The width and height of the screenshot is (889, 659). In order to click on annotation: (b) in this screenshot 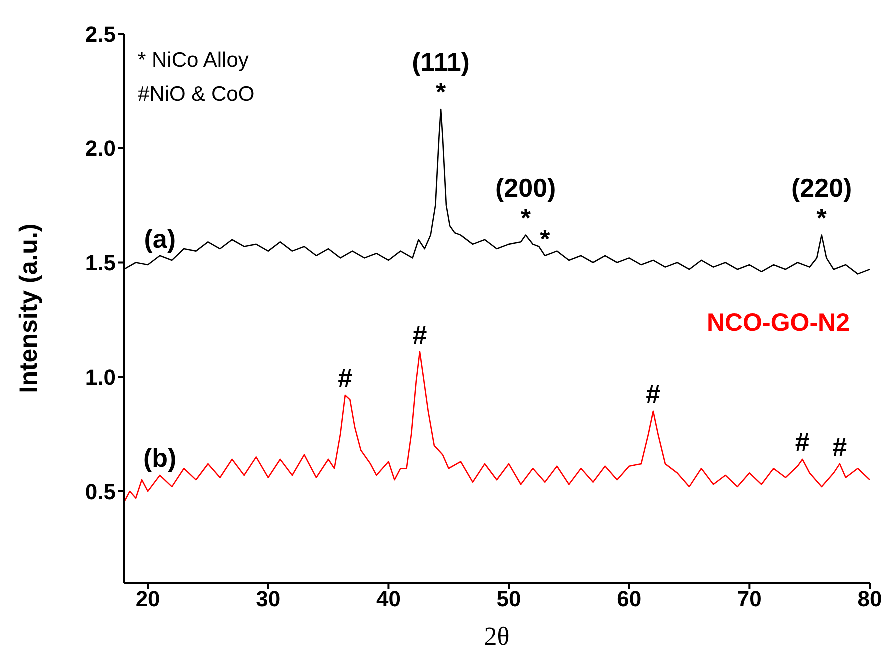, I will do `click(160, 458)`.